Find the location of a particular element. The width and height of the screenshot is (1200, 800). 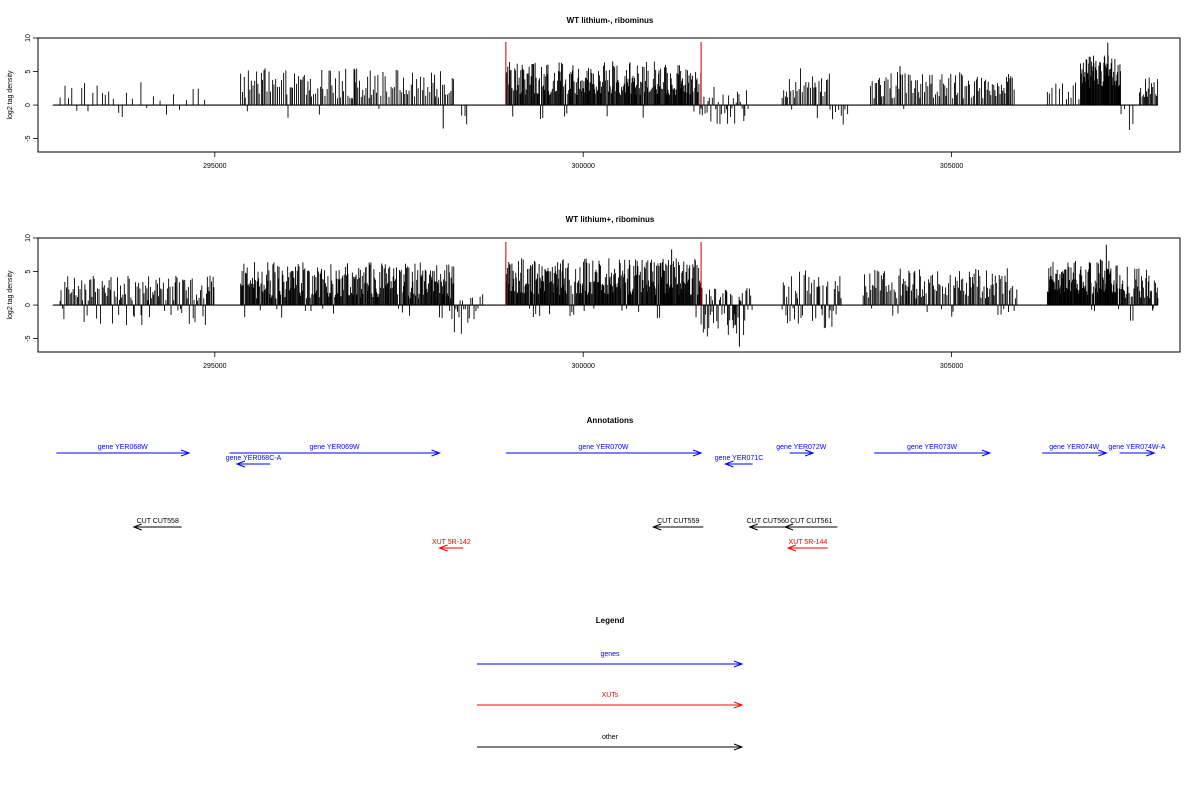

legend-item: other is located at coordinates (610, 742).